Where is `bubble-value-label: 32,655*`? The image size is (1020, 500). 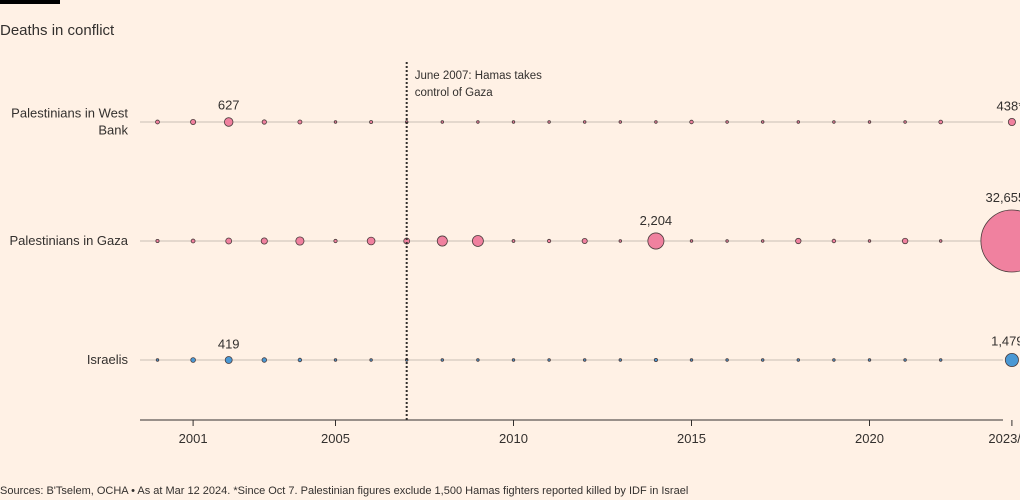 bubble-value-label: 32,655* is located at coordinates (1002, 197).